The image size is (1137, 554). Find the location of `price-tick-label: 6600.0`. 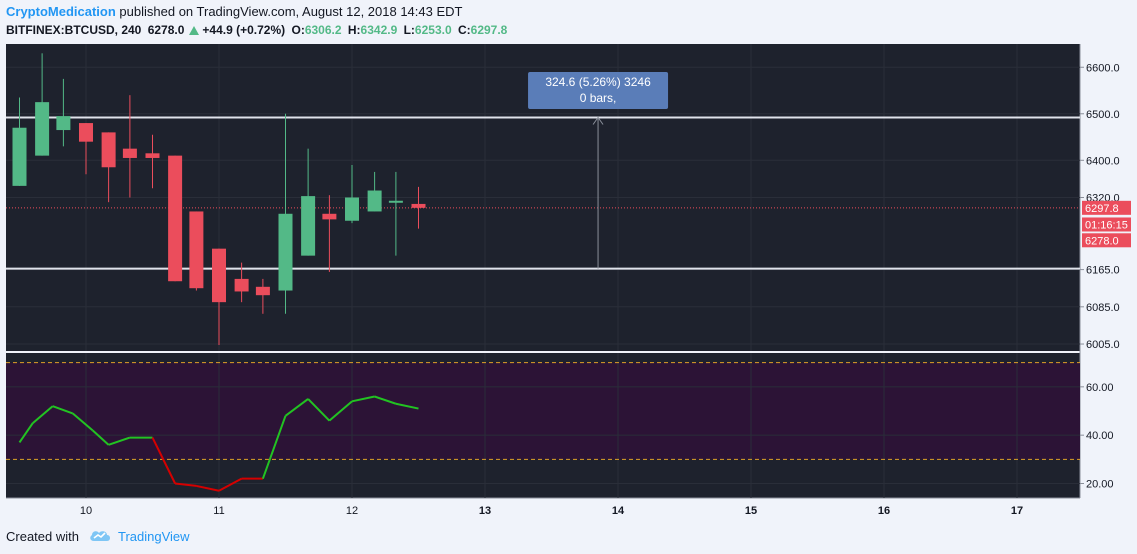

price-tick-label: 6600.0 is located at coordinates (1103, 68).